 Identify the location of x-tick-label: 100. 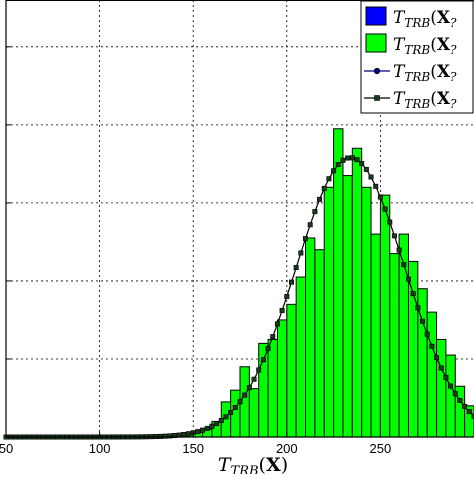
(100, 448).